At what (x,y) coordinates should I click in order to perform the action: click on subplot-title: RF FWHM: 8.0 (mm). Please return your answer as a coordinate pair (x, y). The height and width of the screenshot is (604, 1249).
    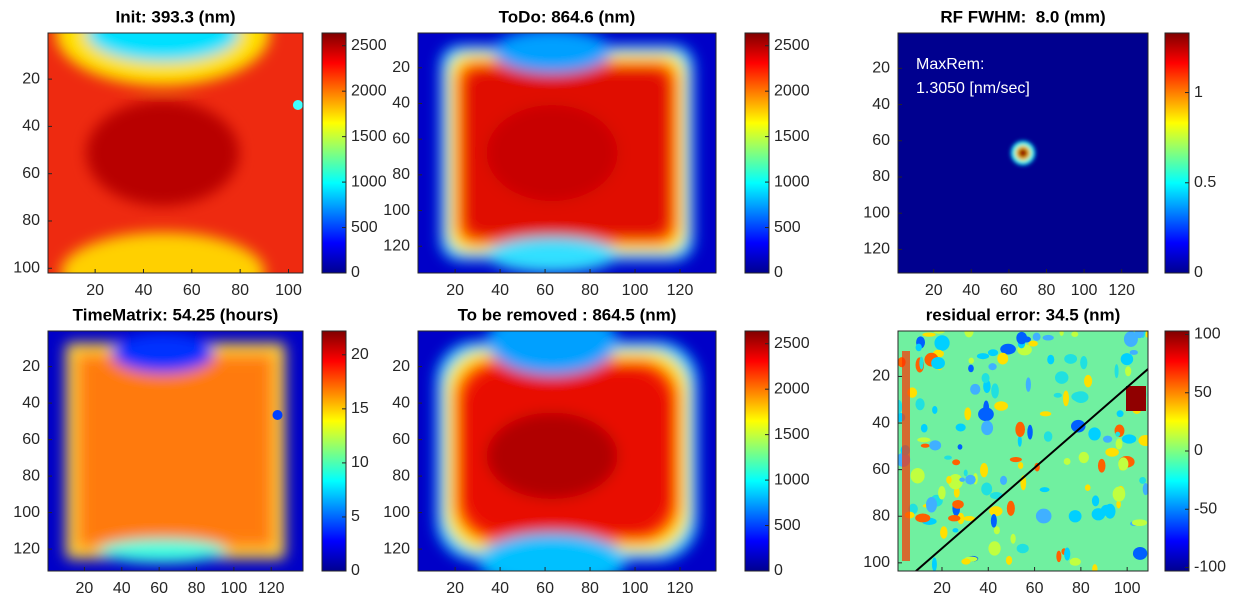
    Looking at the image, I should click on (1022, 16).